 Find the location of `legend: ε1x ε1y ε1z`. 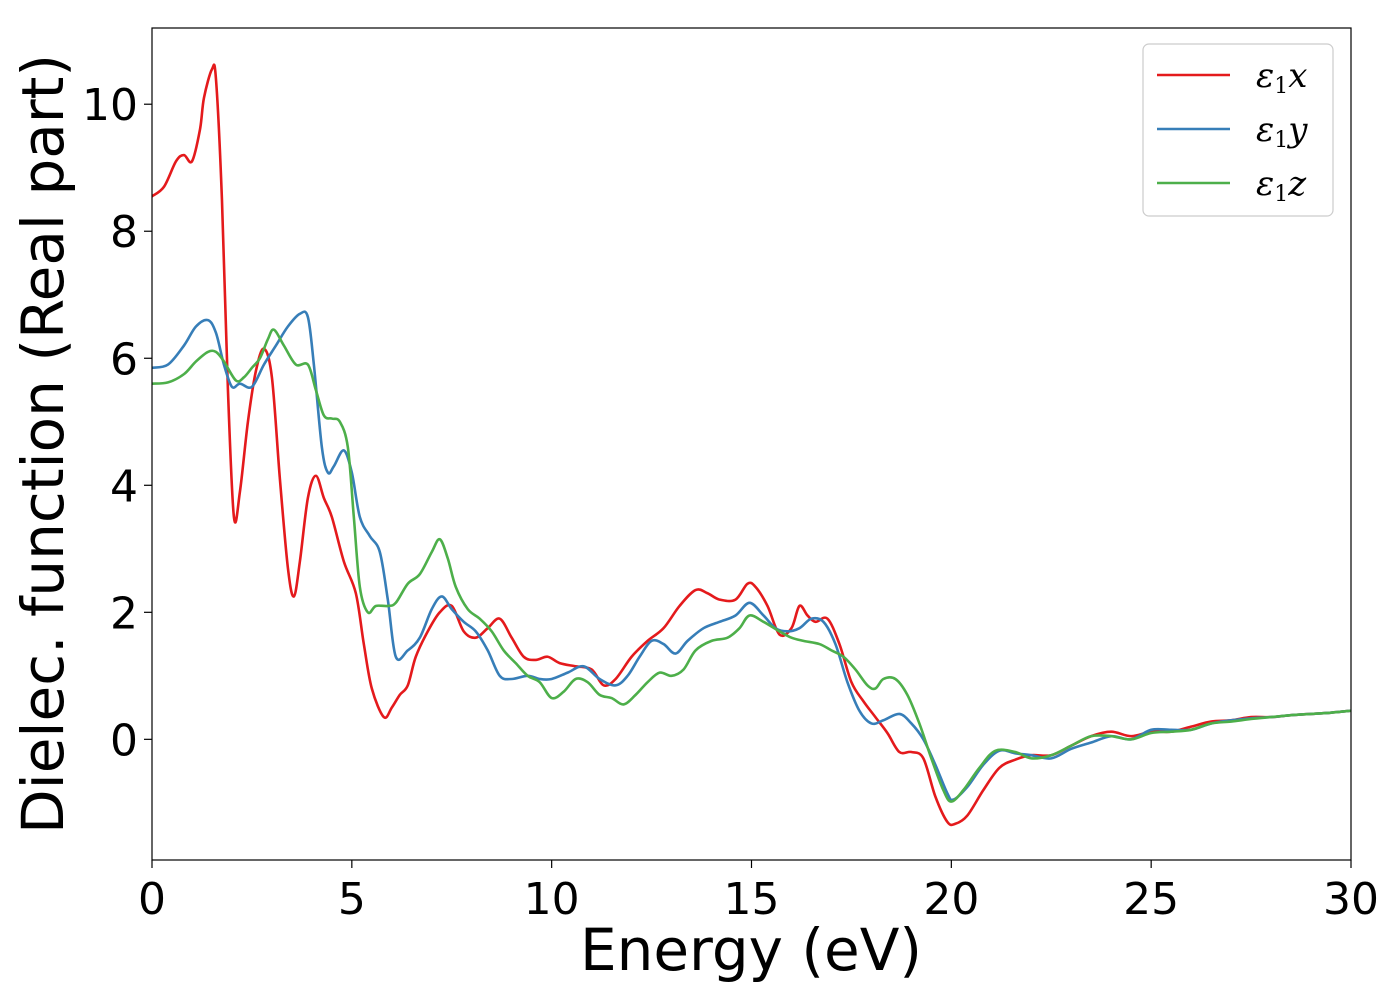

legend: ε1x ε1y ε1z is located at coordinates (1238, 130).